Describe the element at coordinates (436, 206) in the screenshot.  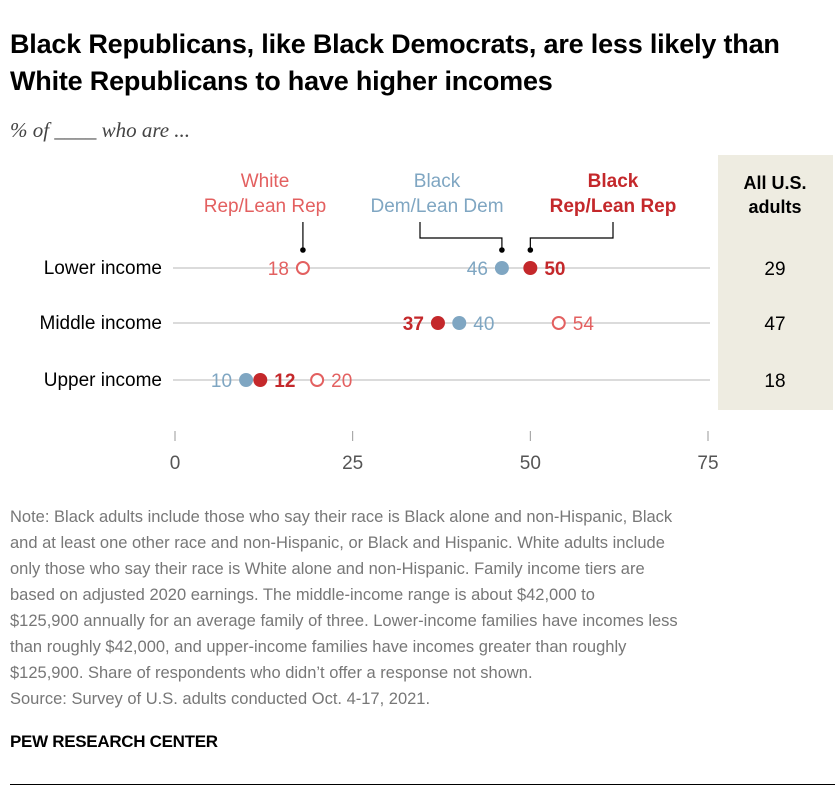
I see `legend-label: Dem/Lean Dem` at that location.